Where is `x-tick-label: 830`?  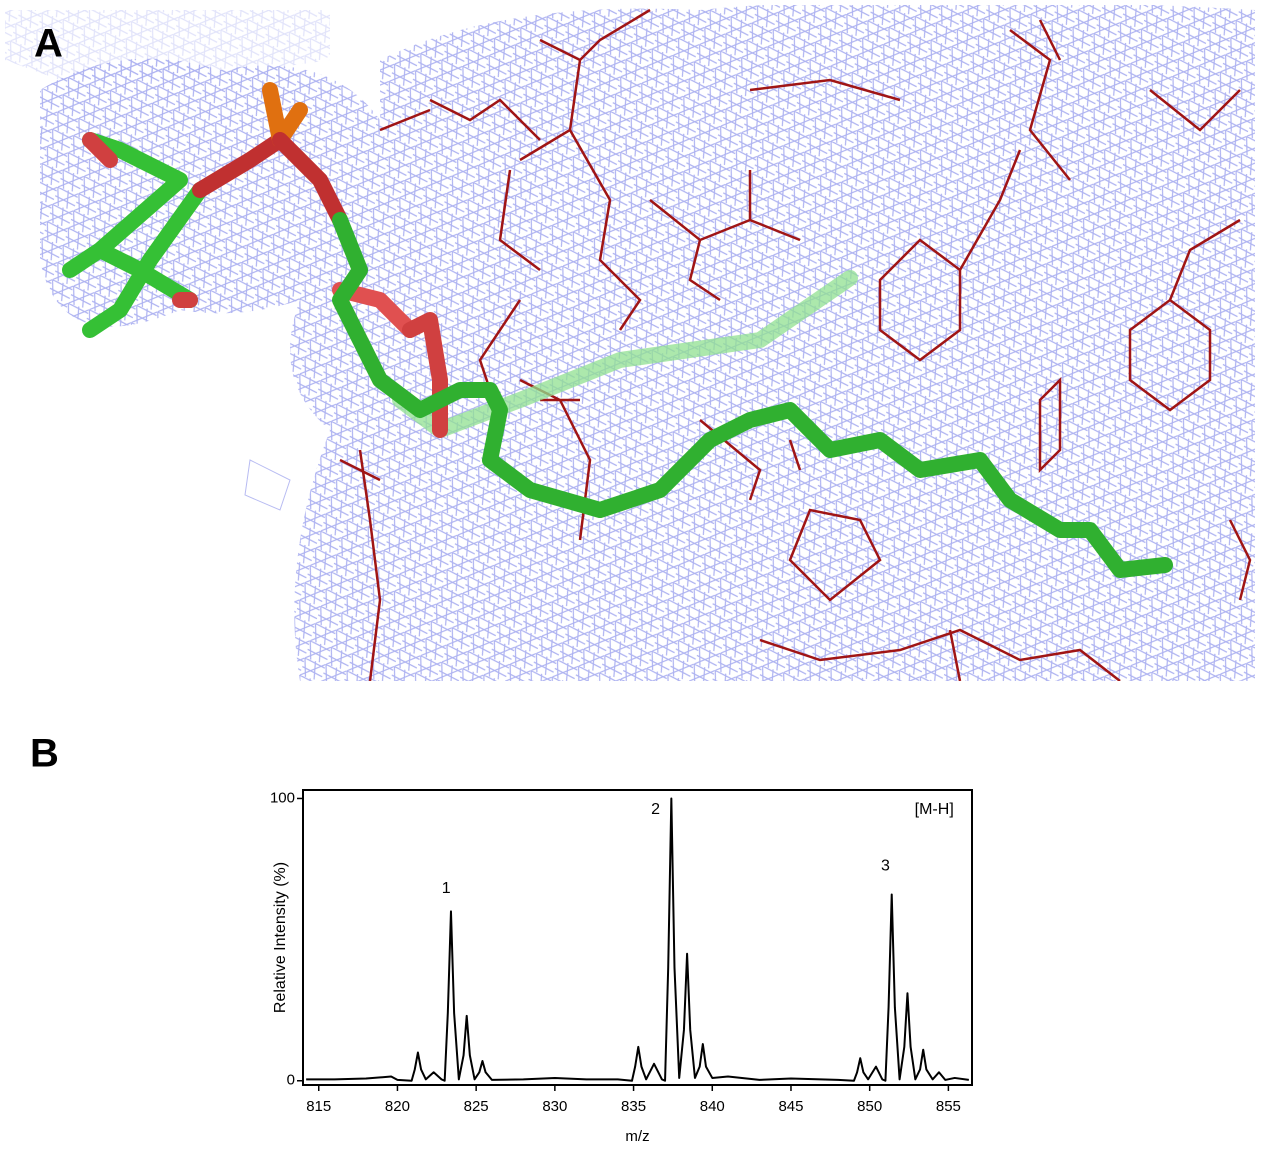 x-tick-label: 830 is located at coordinates (554, 1106).